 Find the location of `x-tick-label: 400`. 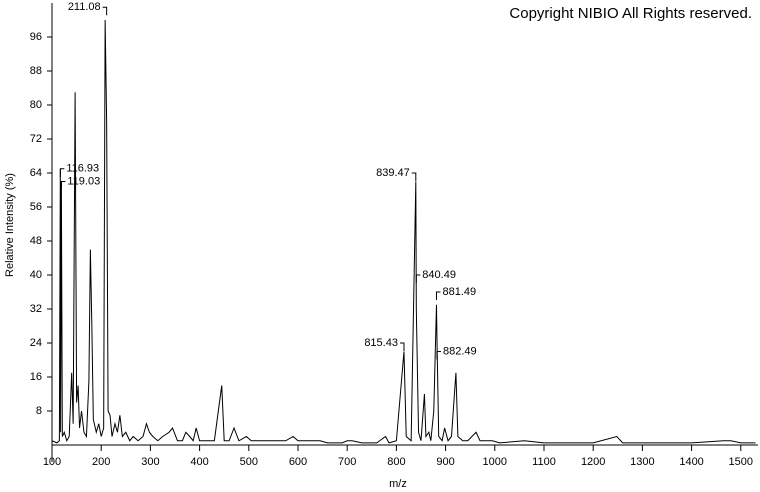

x-tick-label: 400 is located at coordinates (199, 462).